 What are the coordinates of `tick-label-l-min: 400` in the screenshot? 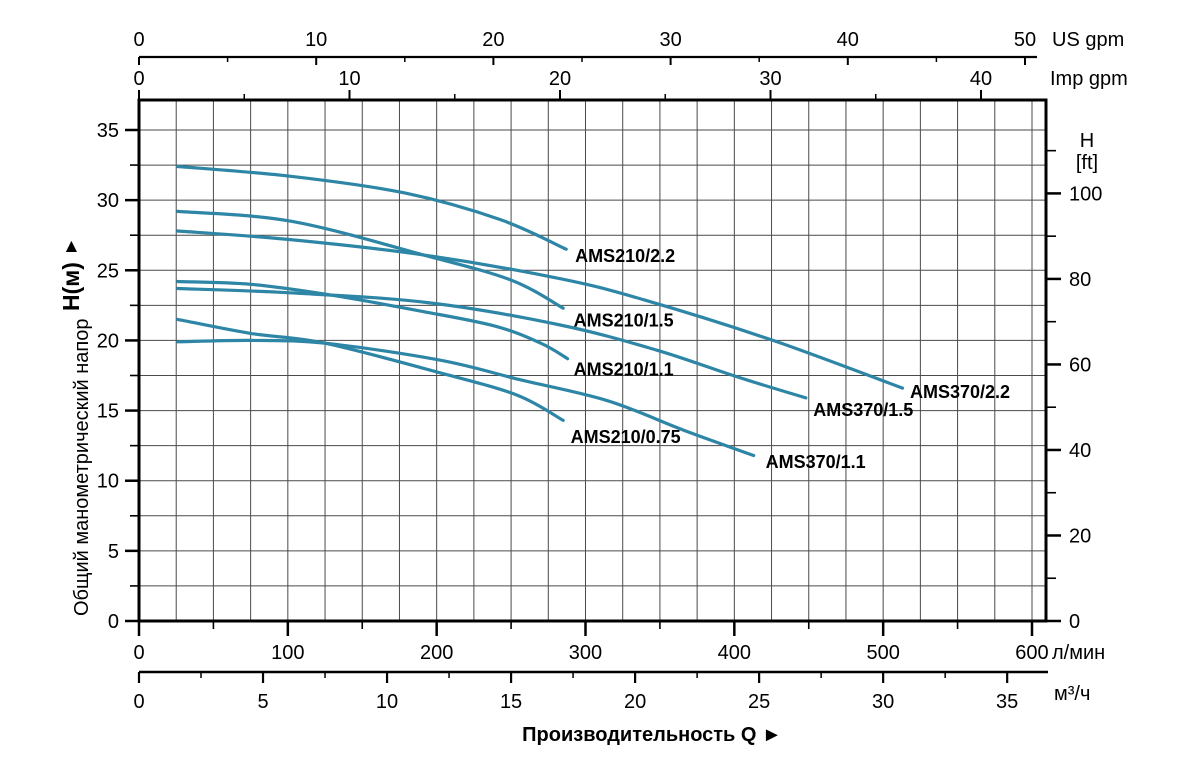 It's located at (734, 653).